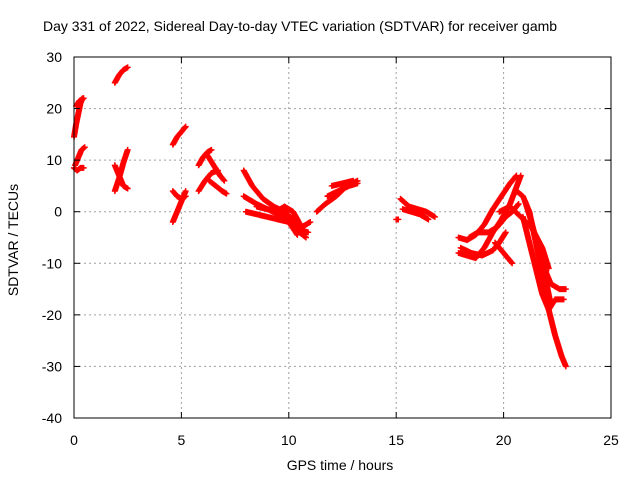  I want to click on series-arc34, so click(543, 271).